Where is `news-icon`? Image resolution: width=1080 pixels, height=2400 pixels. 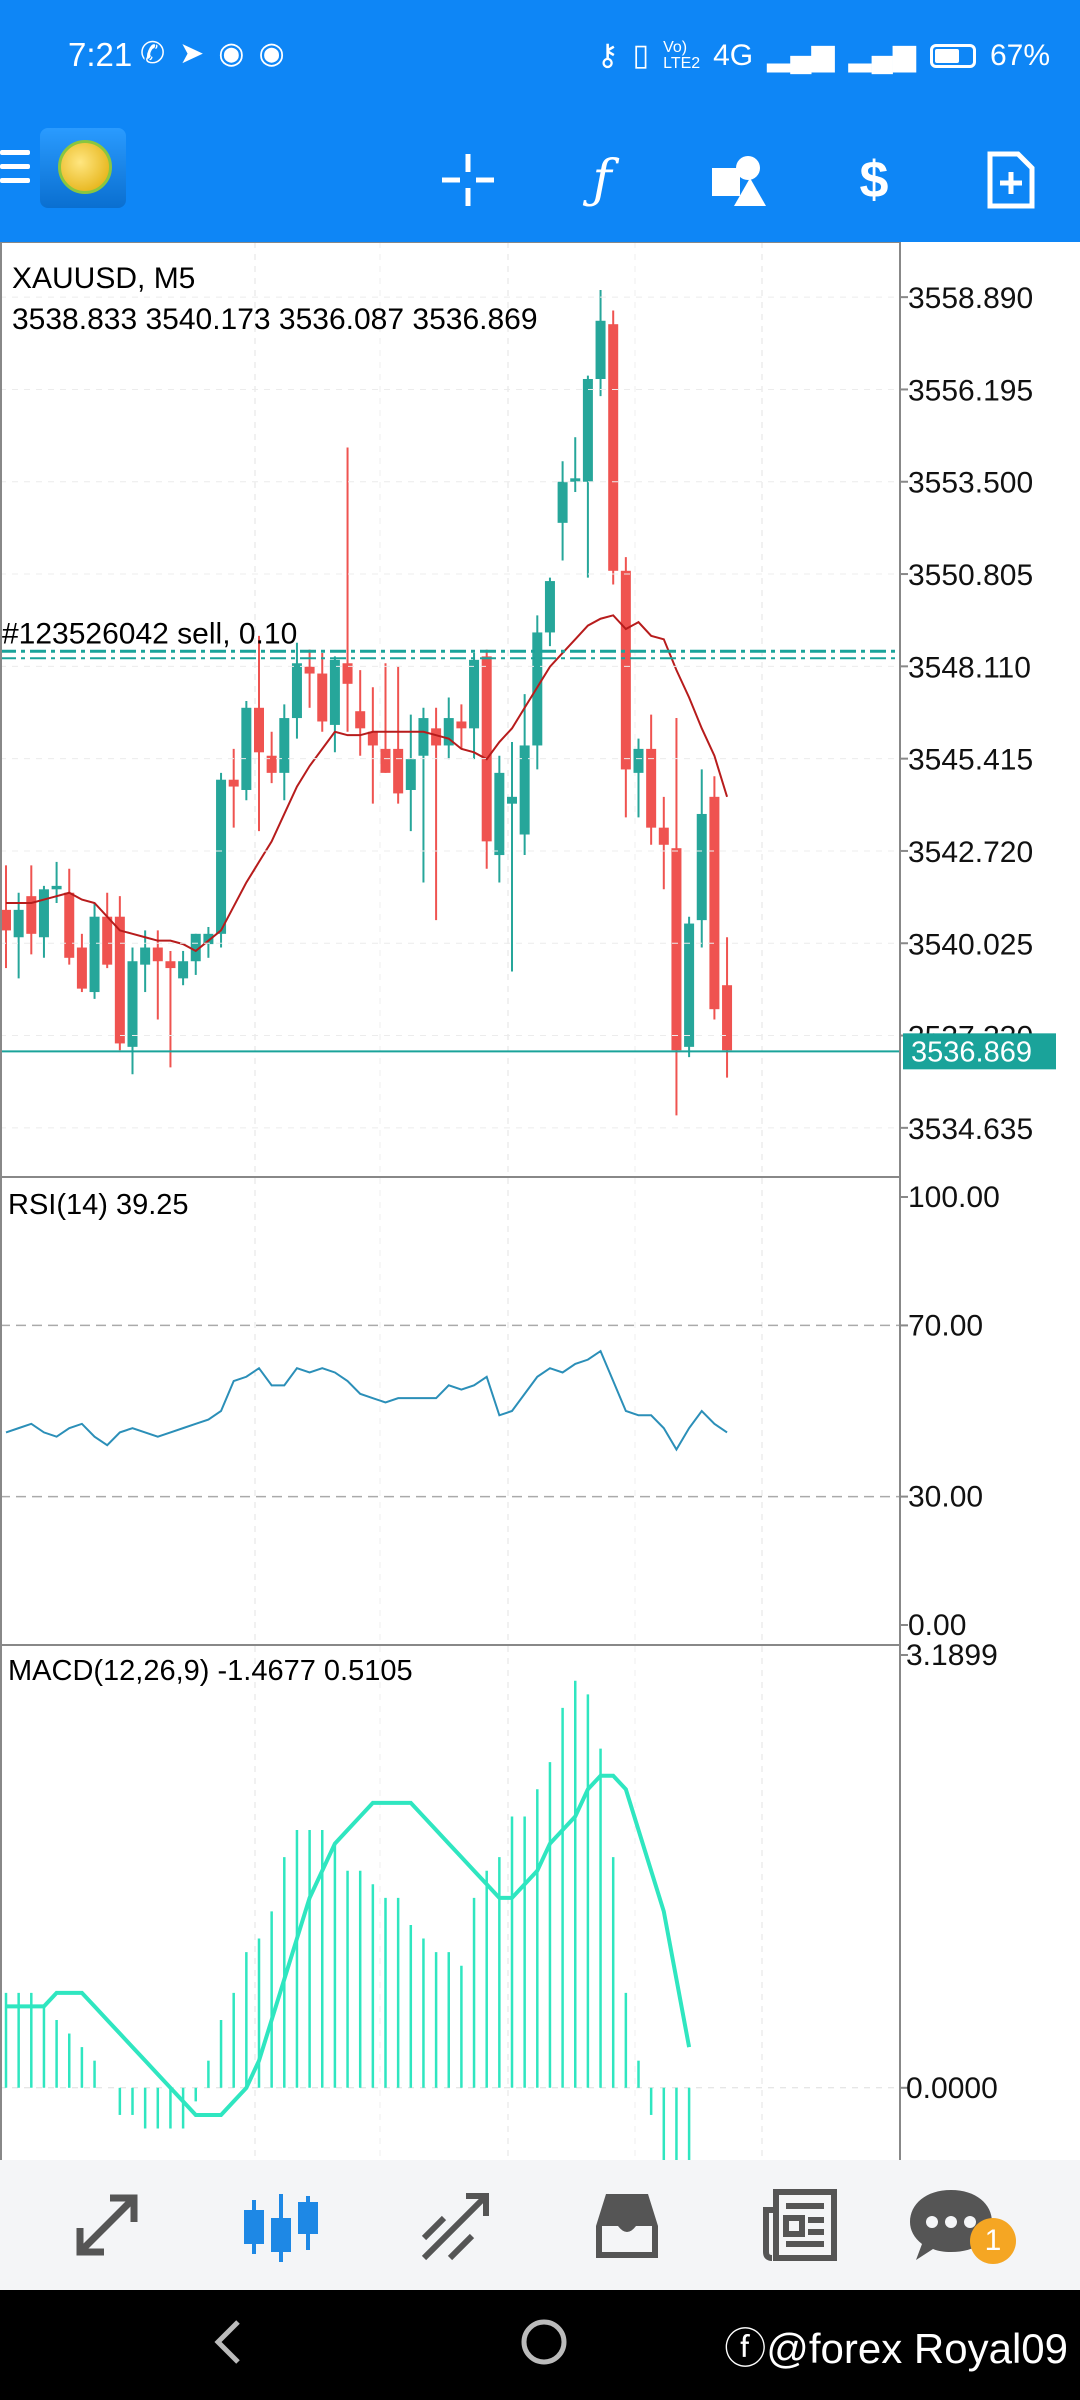 news-icon is located at coordinates (801, 2225).